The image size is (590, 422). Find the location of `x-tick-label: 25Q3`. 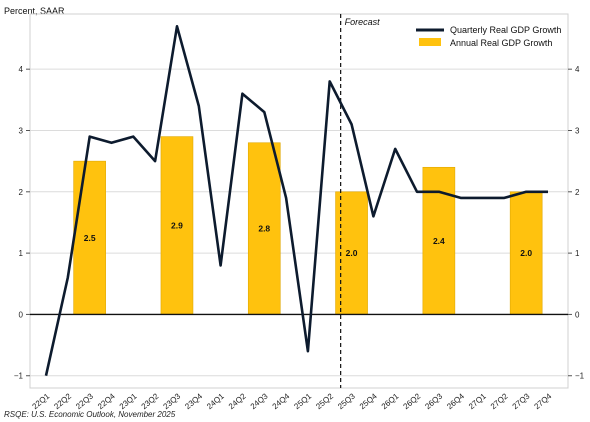

x-tick-label: 25Q3 is located at coordinates (346, 401).